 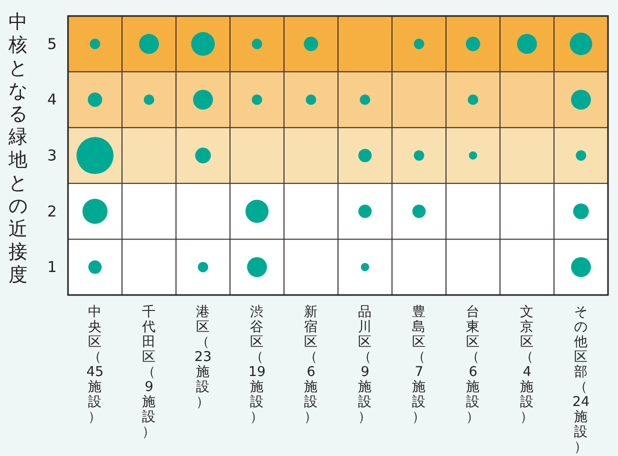 What do you see at coordinates (52, 43) in the screenshot?
I see `y-tick-label: 5` at bounding box center [52, 43].